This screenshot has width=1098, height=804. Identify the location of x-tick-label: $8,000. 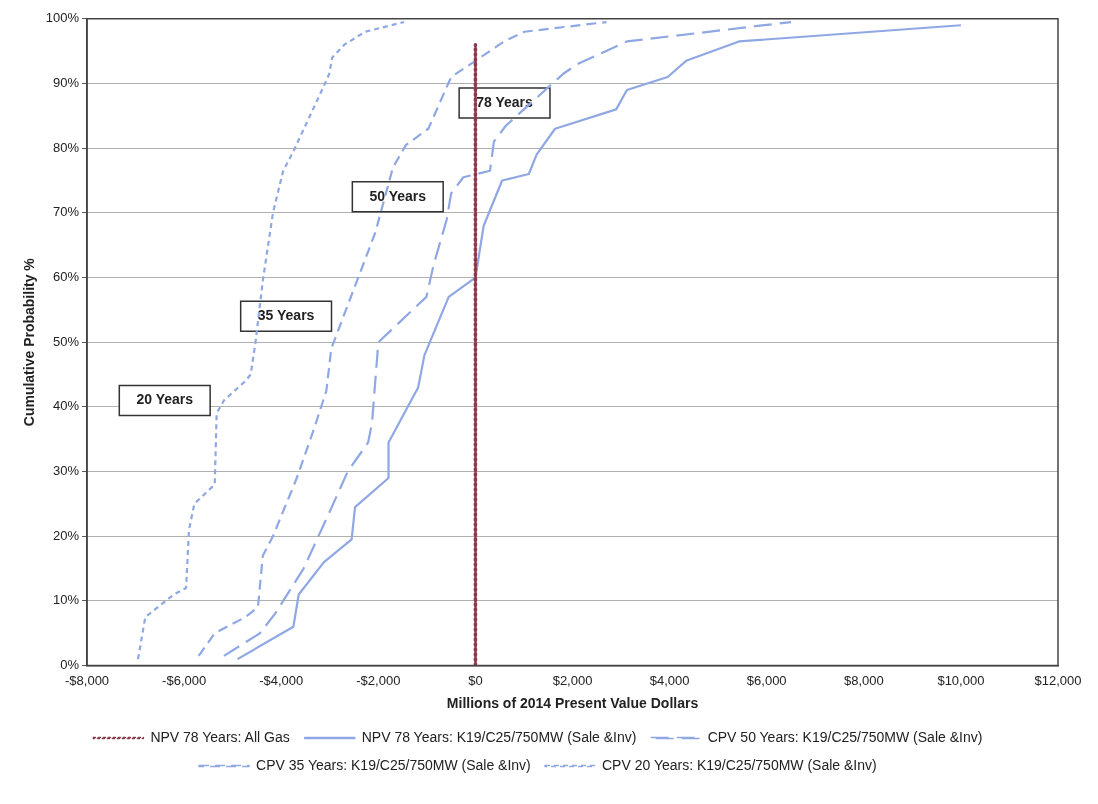
(863, 680).